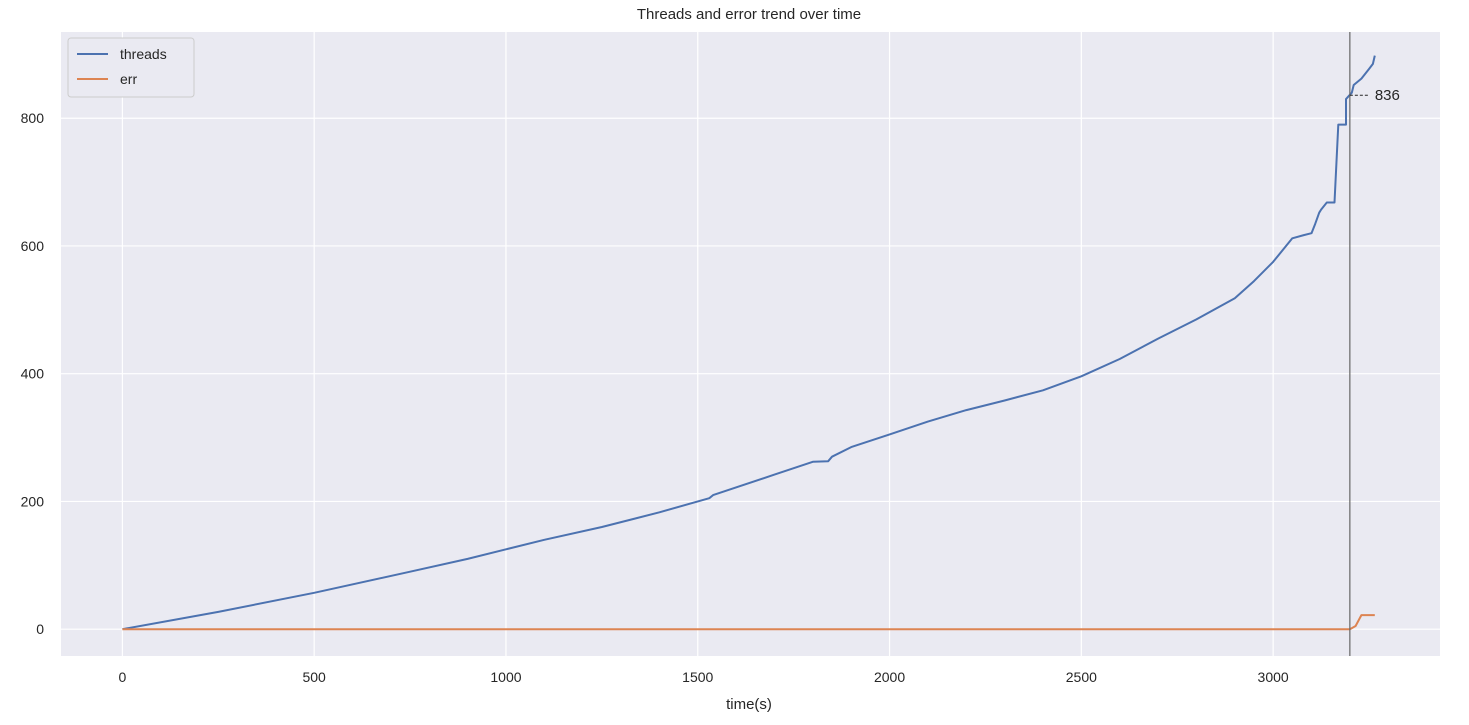 This screenshot has height=725, width=1469. I want to click on x-tick-label: 3000, so click(1273, 677).